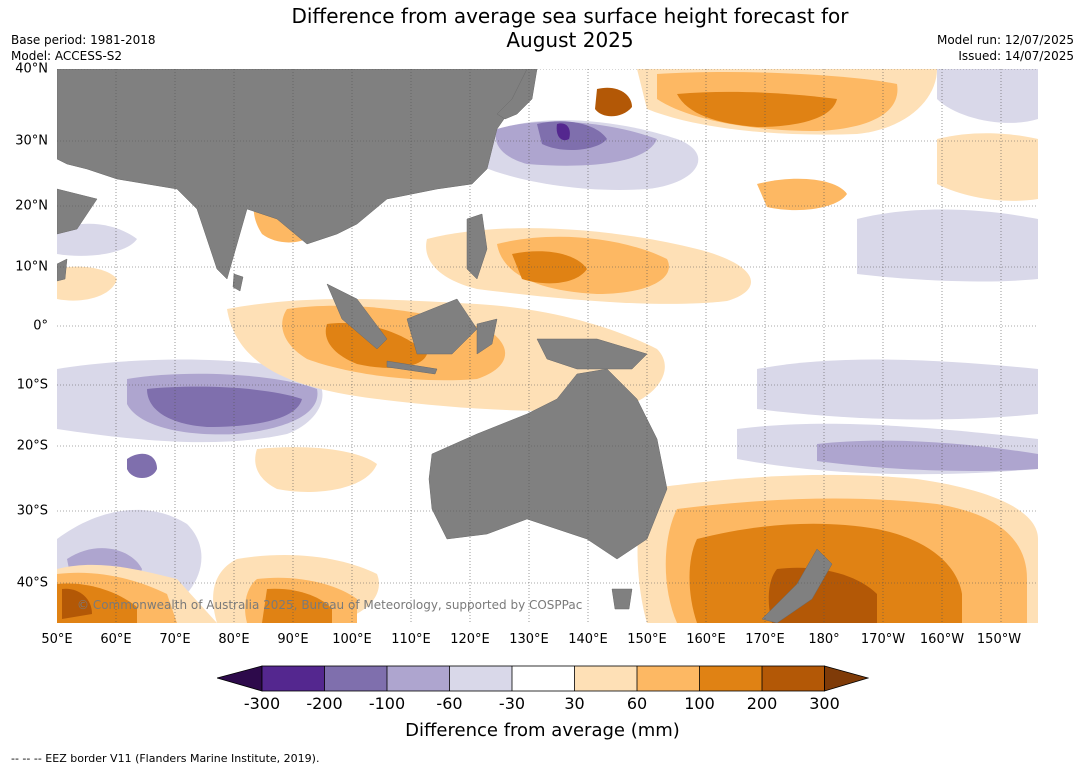 The height and width of the screenshot is (770, 1085). Describe the element at coordinates (542, 730) in the screenshot. I see `colorbar-title: Difference from average (mm)` at that location.